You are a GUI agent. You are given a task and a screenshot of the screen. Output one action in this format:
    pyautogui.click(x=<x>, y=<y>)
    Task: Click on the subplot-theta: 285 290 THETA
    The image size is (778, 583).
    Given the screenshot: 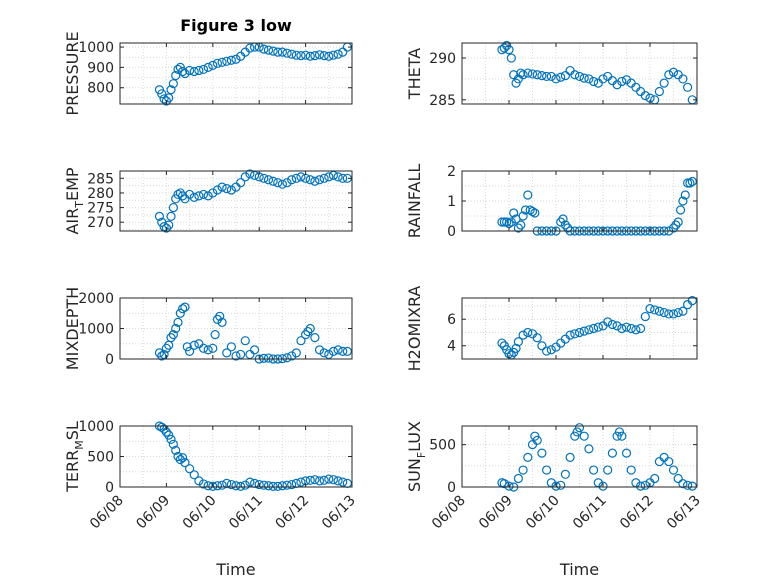 What is the action you would take?
    pyautogui.click(x=551, y=74)
    